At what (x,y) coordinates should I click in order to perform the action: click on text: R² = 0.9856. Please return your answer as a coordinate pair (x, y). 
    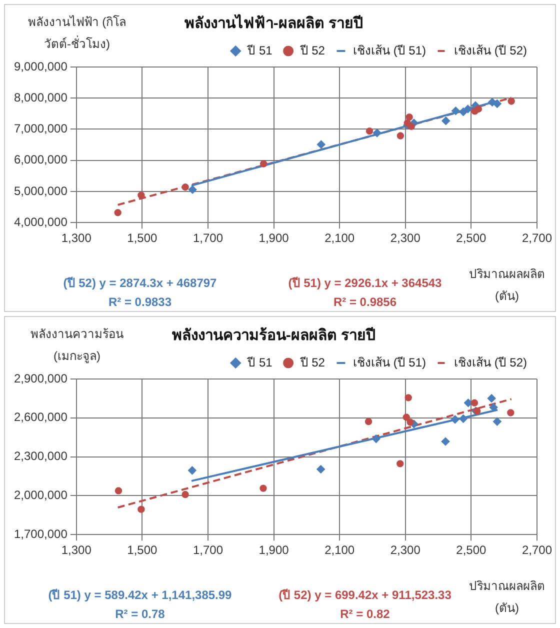
    Looking at the image, I should click on (365, 302).